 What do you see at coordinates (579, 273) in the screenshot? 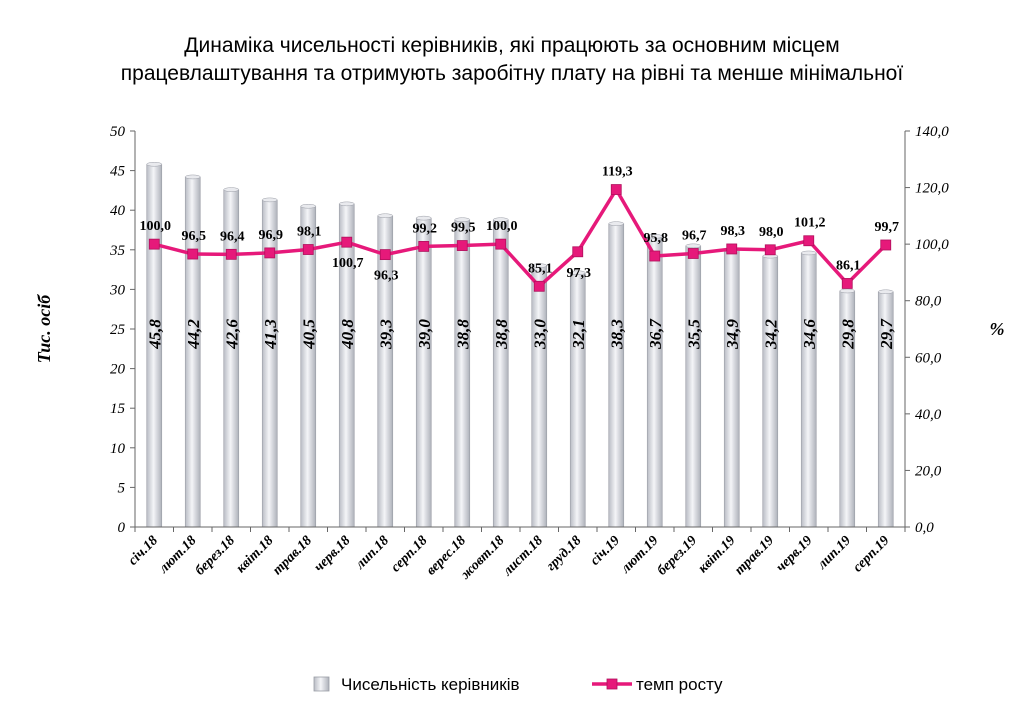
I see `line-label-11: 97,3` at bounding box center [579, 273].